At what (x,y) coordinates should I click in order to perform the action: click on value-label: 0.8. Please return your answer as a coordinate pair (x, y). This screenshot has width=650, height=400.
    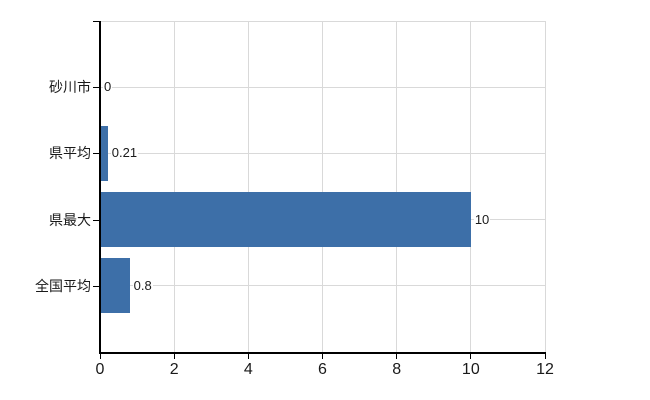
    Looking at the image, I should click on (142, 285).